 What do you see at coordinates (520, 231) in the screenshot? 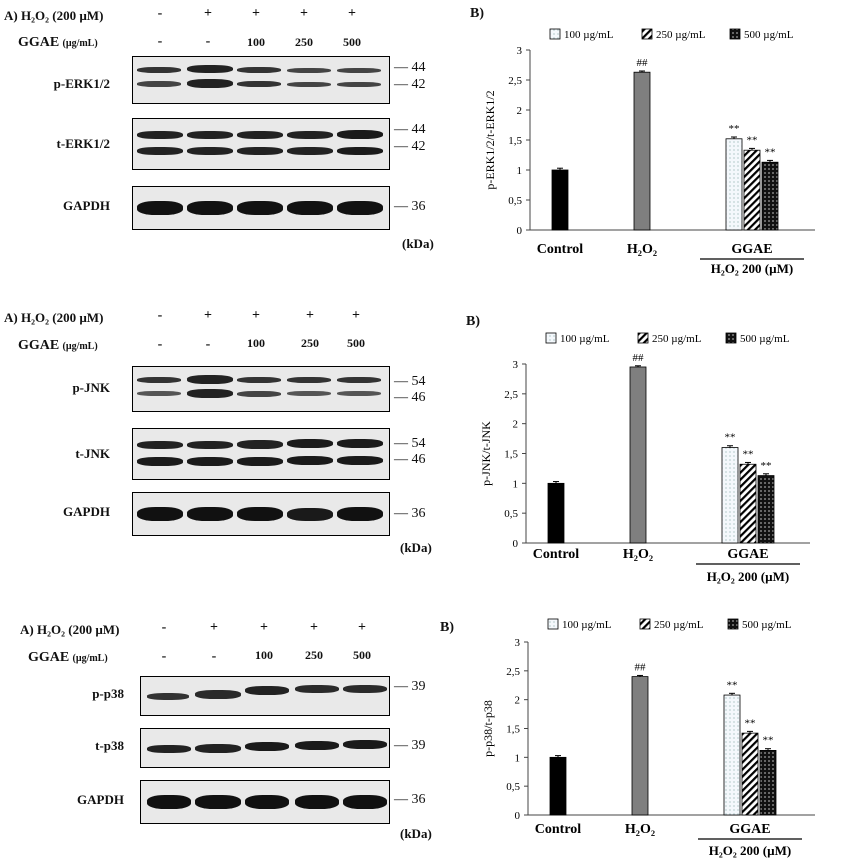
I see `y-tick-label: 0` at bounding box center [520, 231].